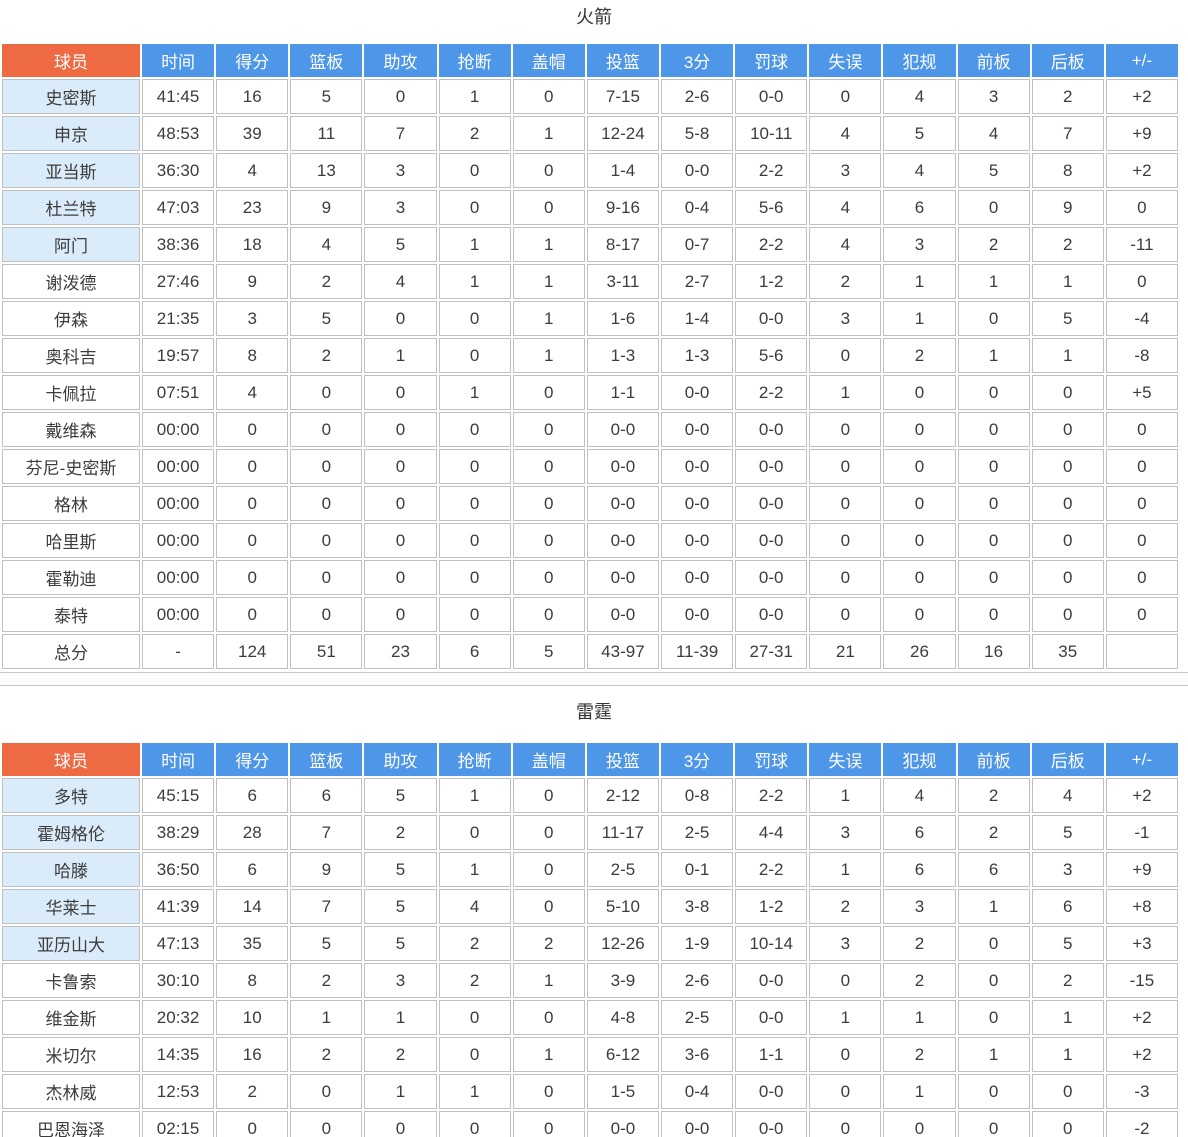  I want to click on stat-cell: 9, so click(252, 281).